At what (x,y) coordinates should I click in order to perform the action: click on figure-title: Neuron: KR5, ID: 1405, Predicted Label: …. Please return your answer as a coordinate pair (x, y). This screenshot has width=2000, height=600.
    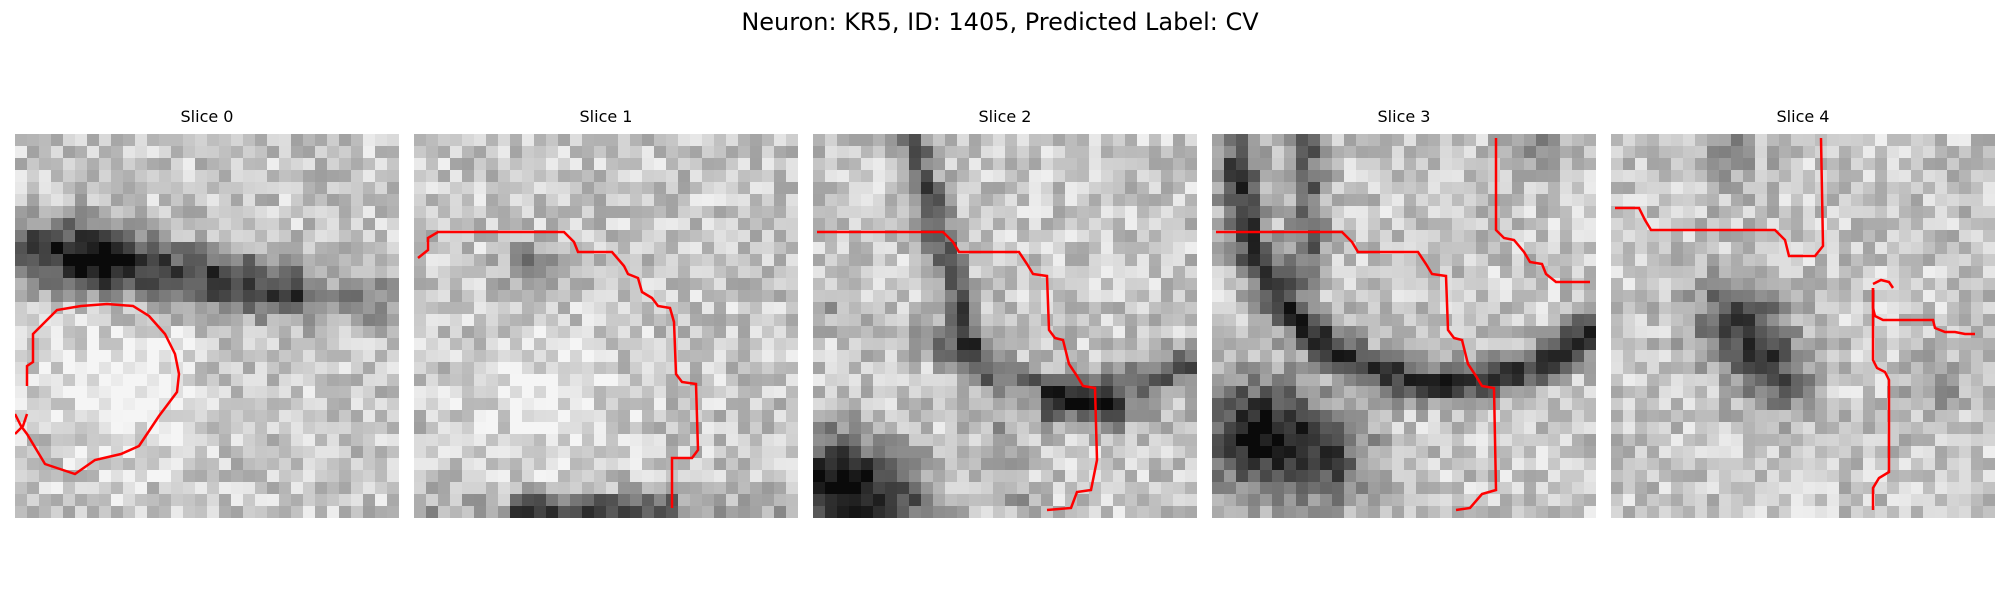
    Looking at the image, I should click on (1000, 22).